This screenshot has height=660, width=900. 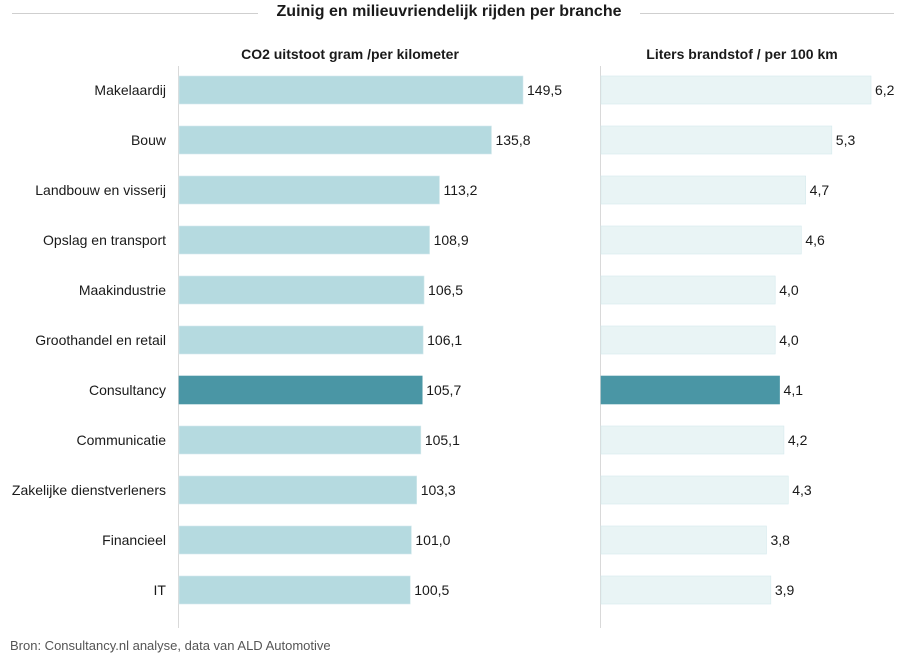 I want to click on co2-value-label: 101,0, so click(x=432, y=540).